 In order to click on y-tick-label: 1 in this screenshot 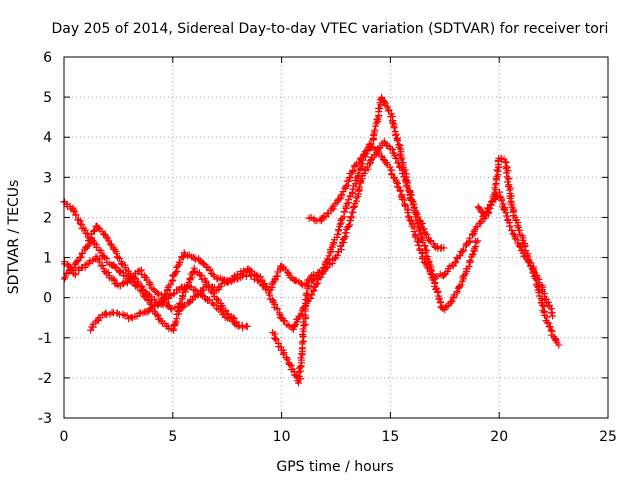, I will do `click(47, 259)`.